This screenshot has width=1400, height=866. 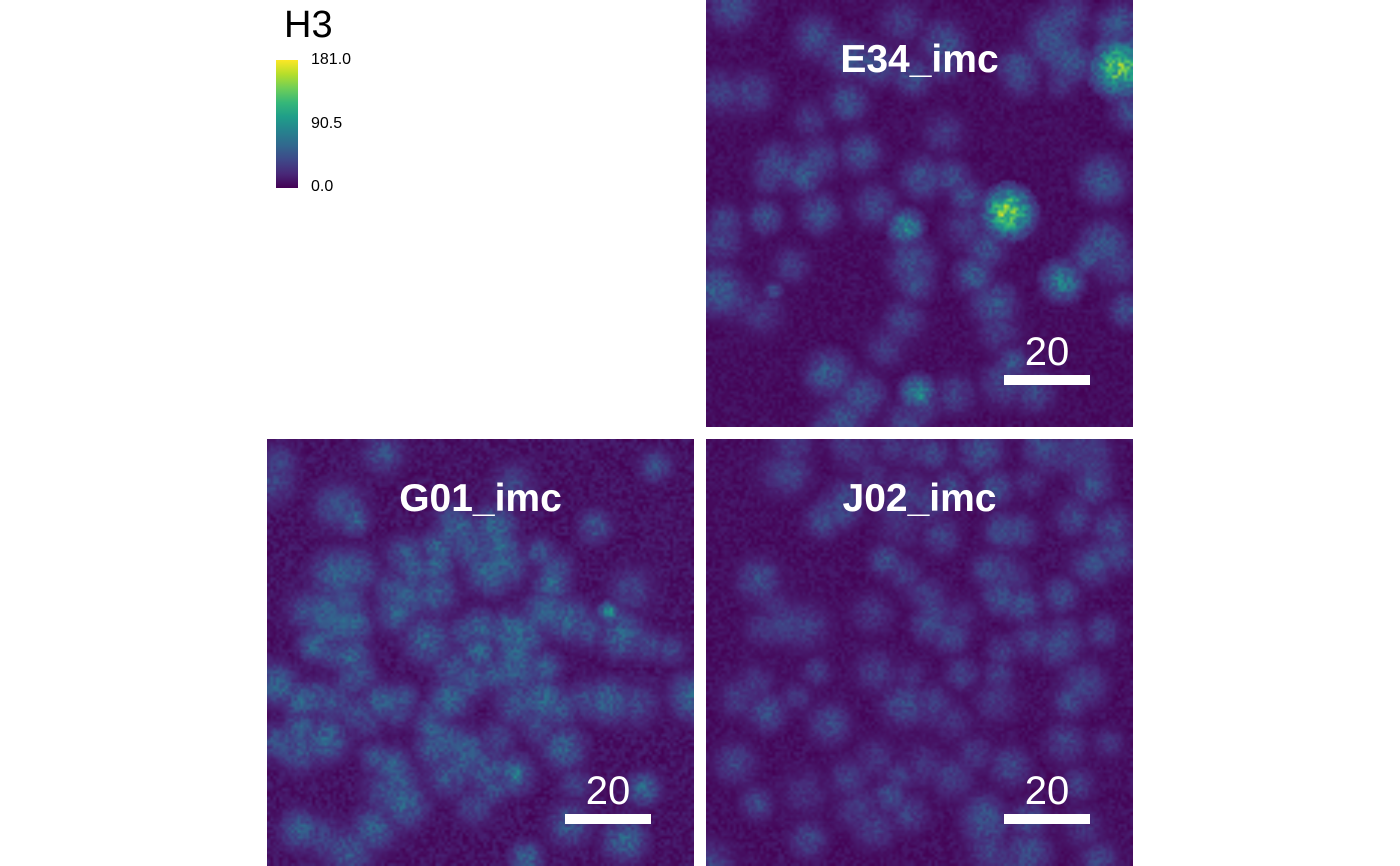 I want to click on panel-title: E34_imc, so click(x=919, y=59).